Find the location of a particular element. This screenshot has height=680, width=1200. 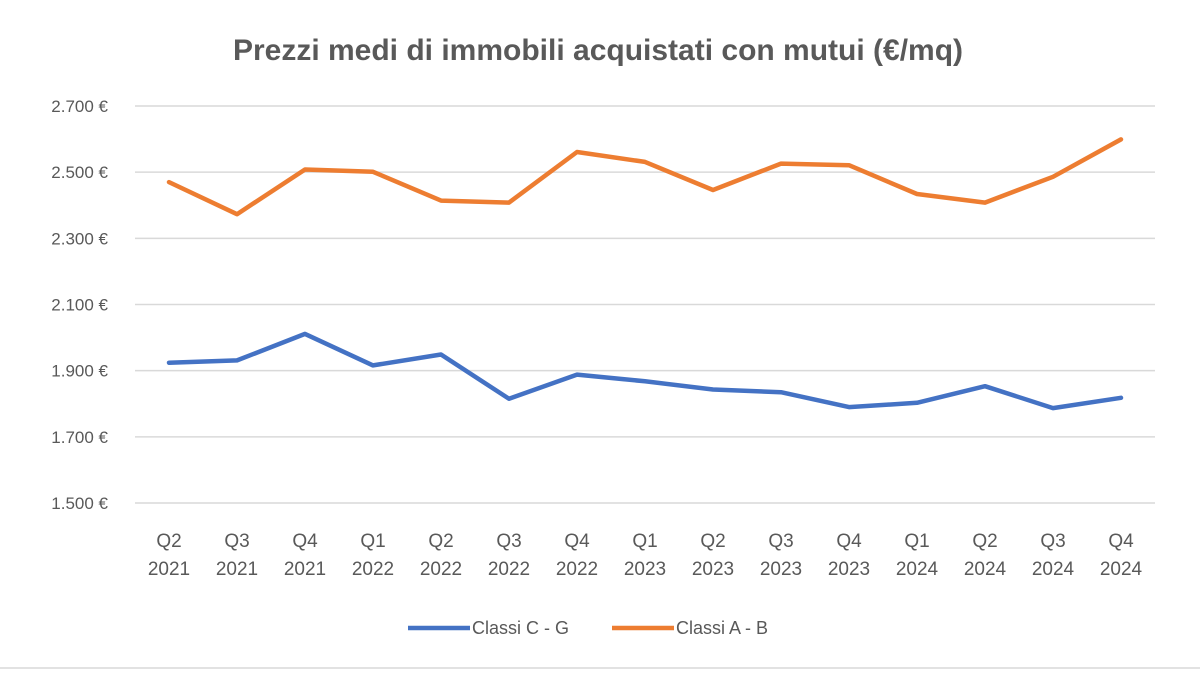

y-tick-label: 1.900 € is located at coordinates (79, 371).